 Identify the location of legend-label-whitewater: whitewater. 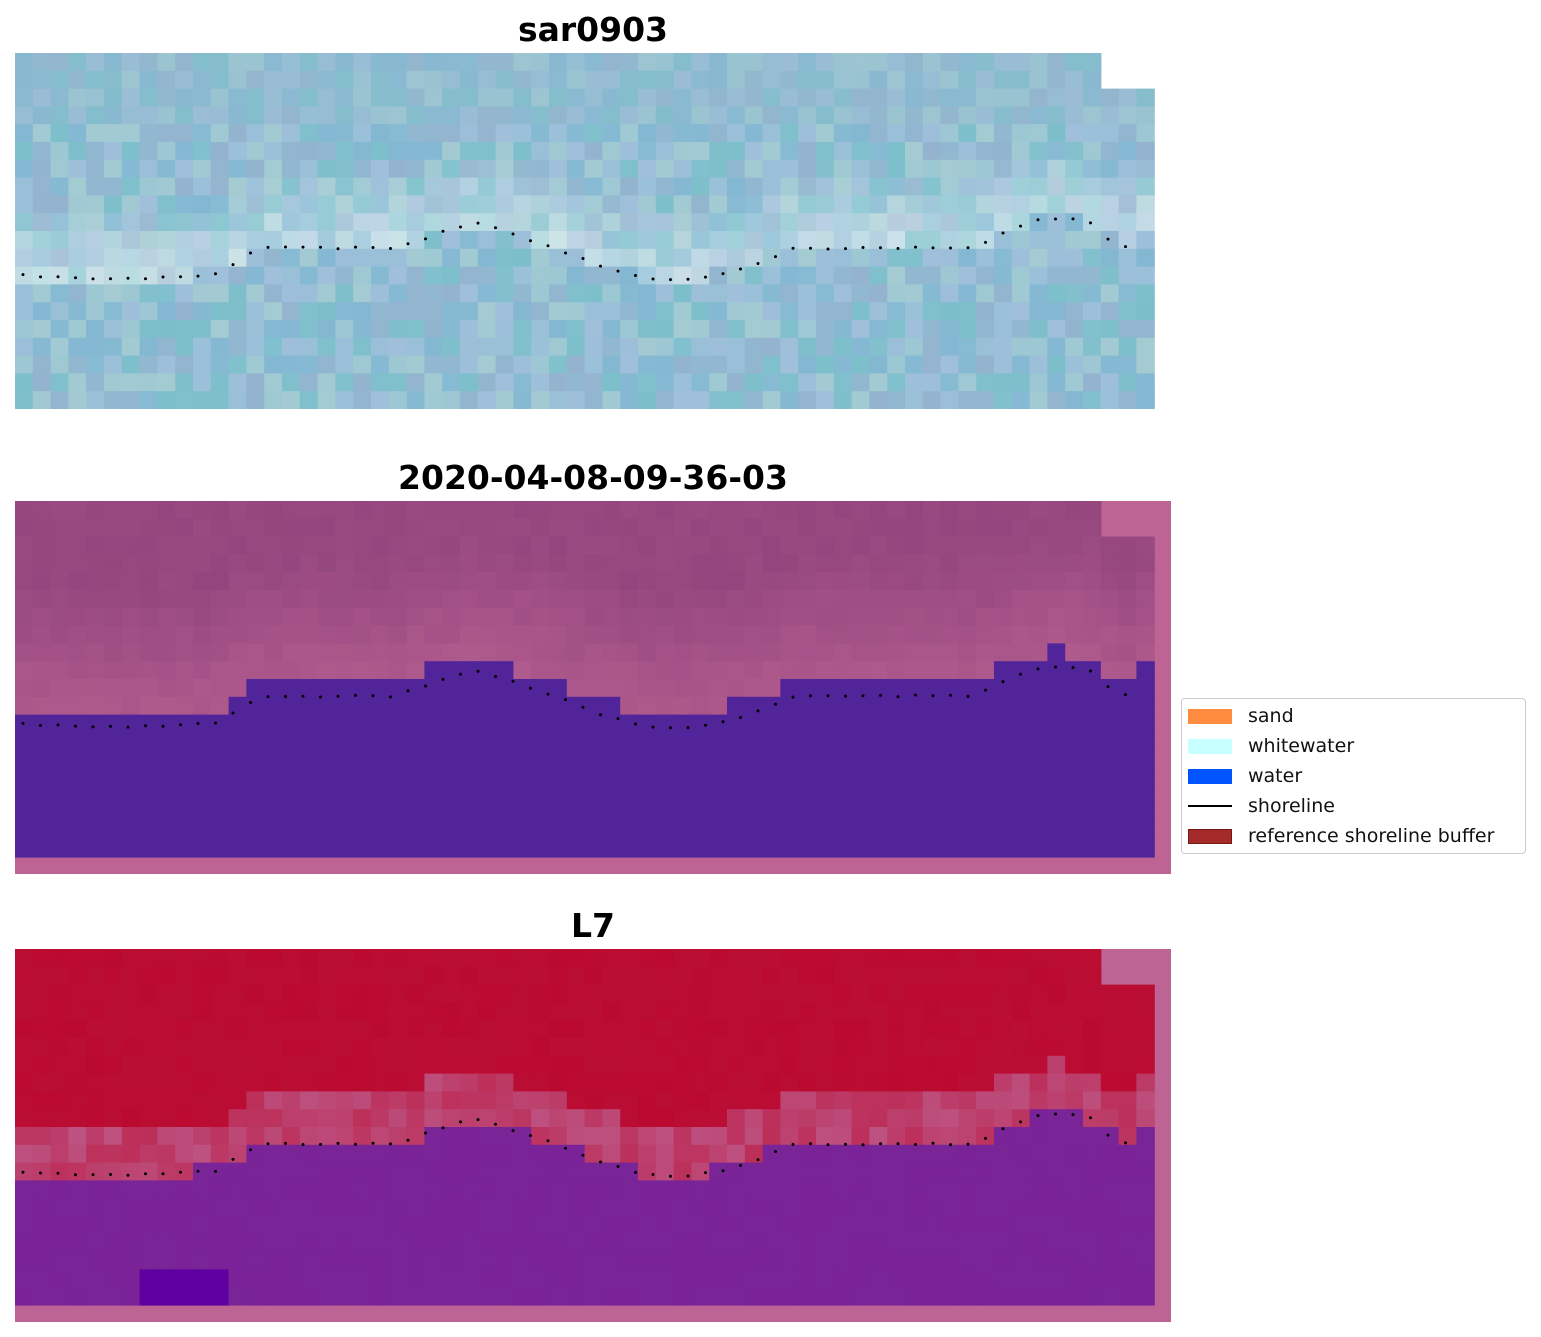
(1301, 746).